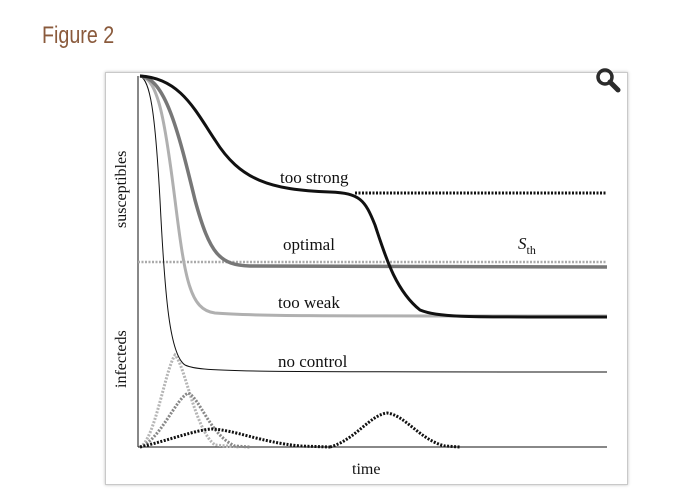  Describe the element at coordinates (121, 189) in the screenshot. I see `y-axis-label-susceptibles: susceptibles` at that location.